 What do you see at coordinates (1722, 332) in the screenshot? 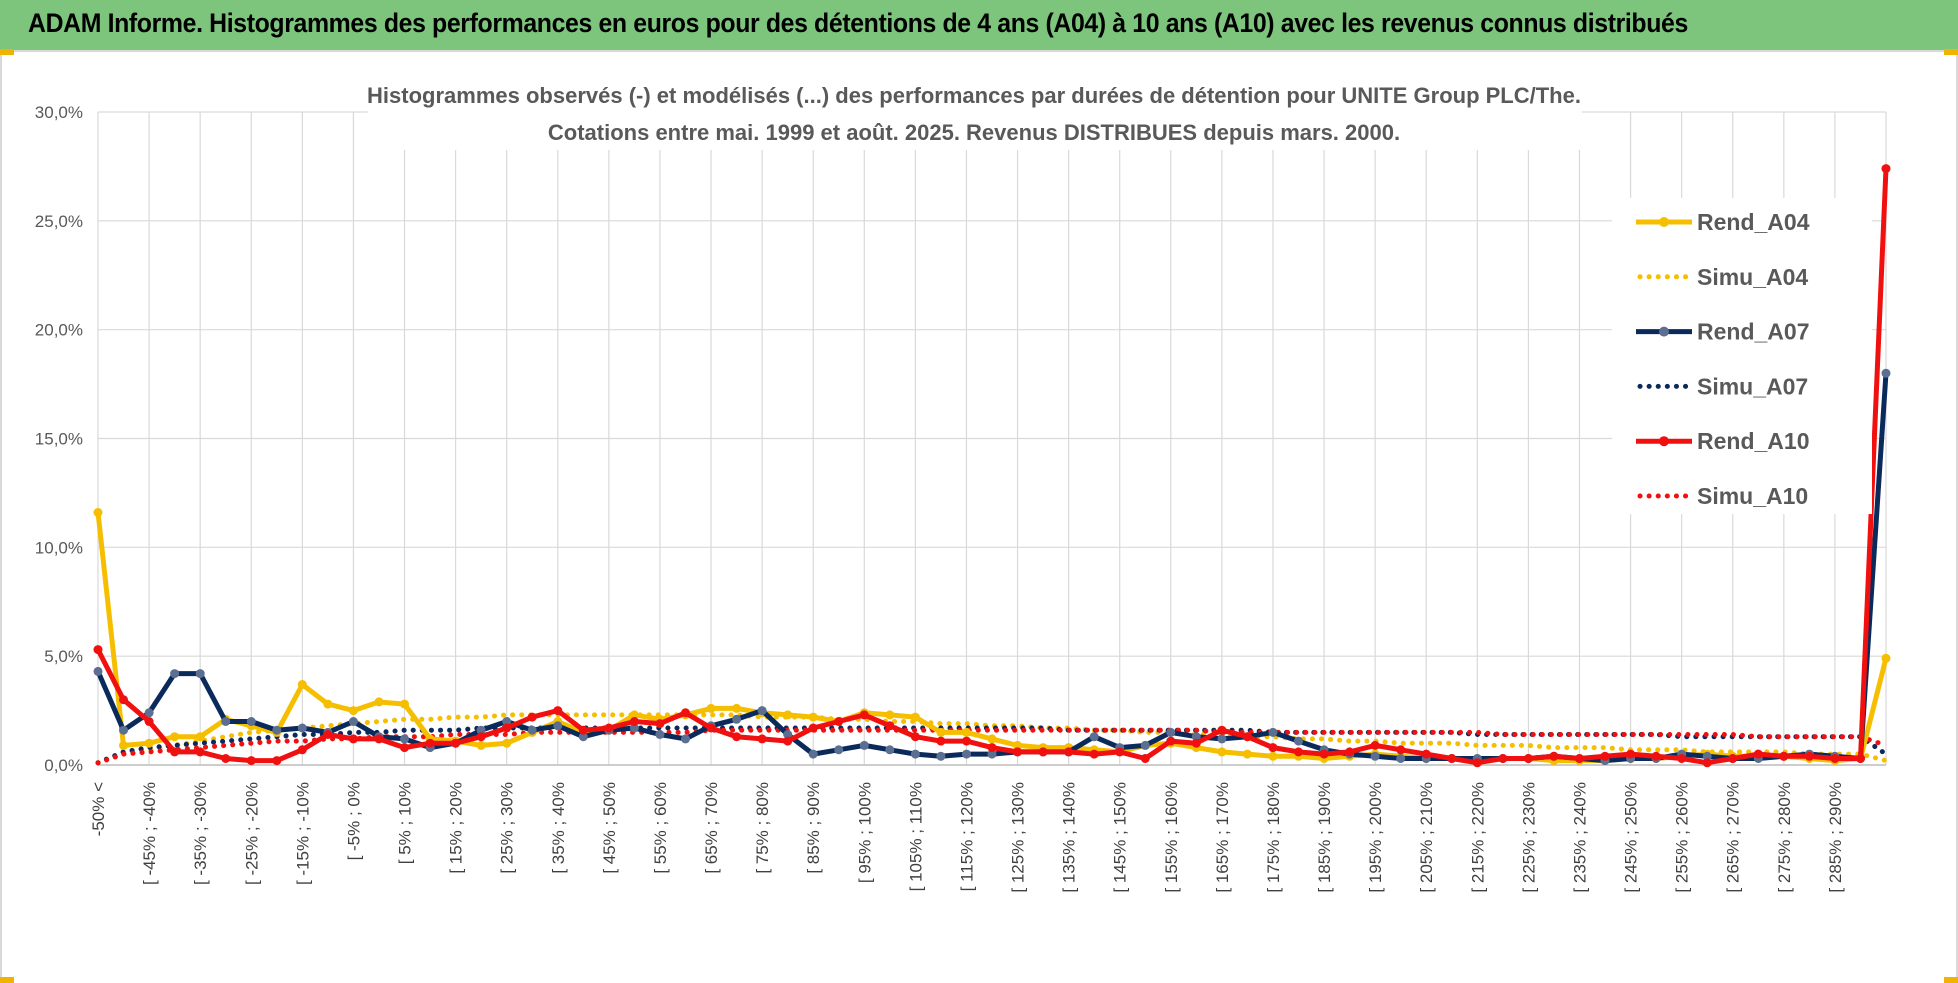
I see `legend-item-rend-a07: Rend_A07` at bounding box center [1722, 332].